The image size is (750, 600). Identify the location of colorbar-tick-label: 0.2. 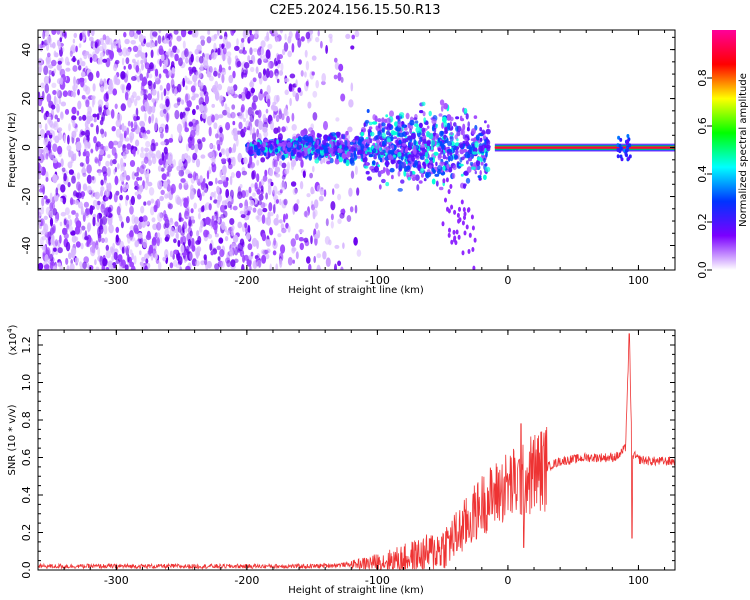
(702, 222).